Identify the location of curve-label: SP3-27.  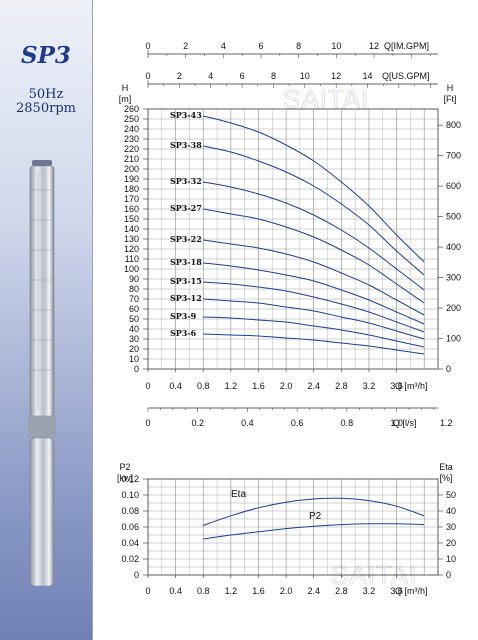
(186, 208).